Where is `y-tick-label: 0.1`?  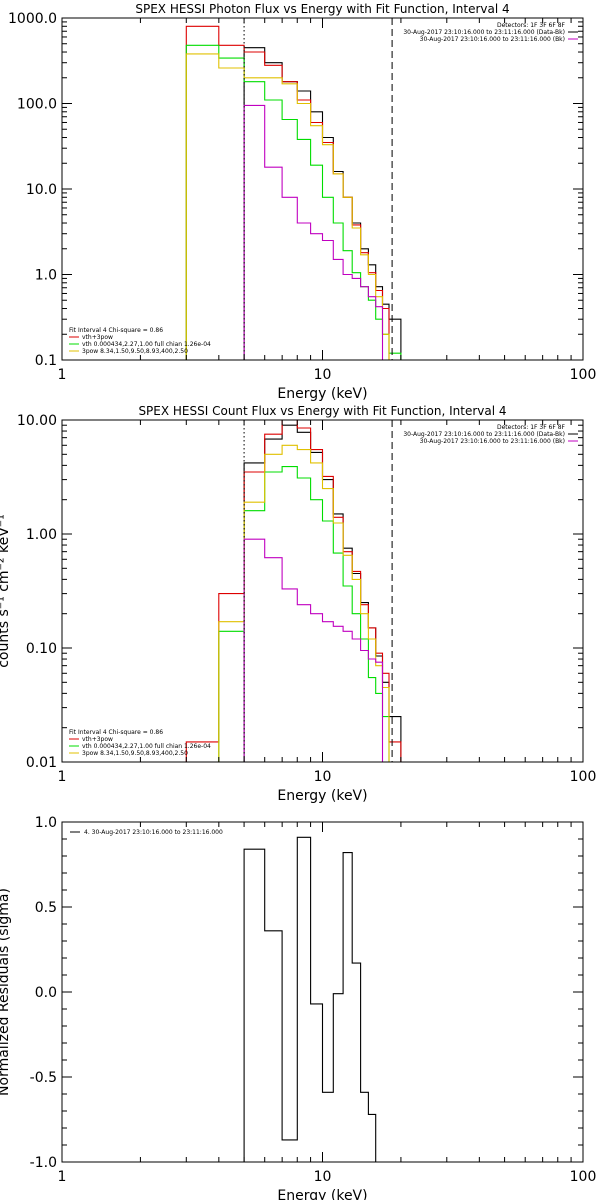
y-tick-label: 0.1 is located at coordinates (46, 361).